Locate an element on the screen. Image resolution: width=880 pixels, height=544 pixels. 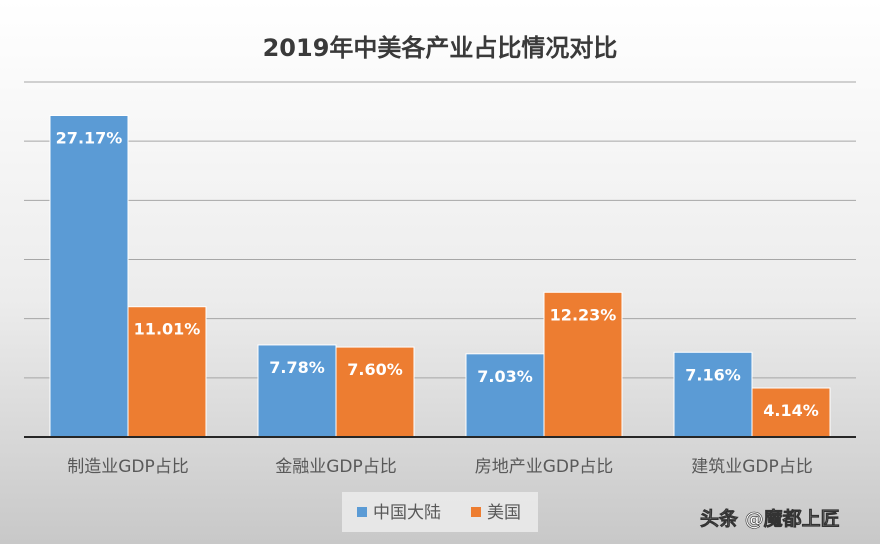
x-tick-label: 金融业GDP占比 is located at coordinates (336, 467).